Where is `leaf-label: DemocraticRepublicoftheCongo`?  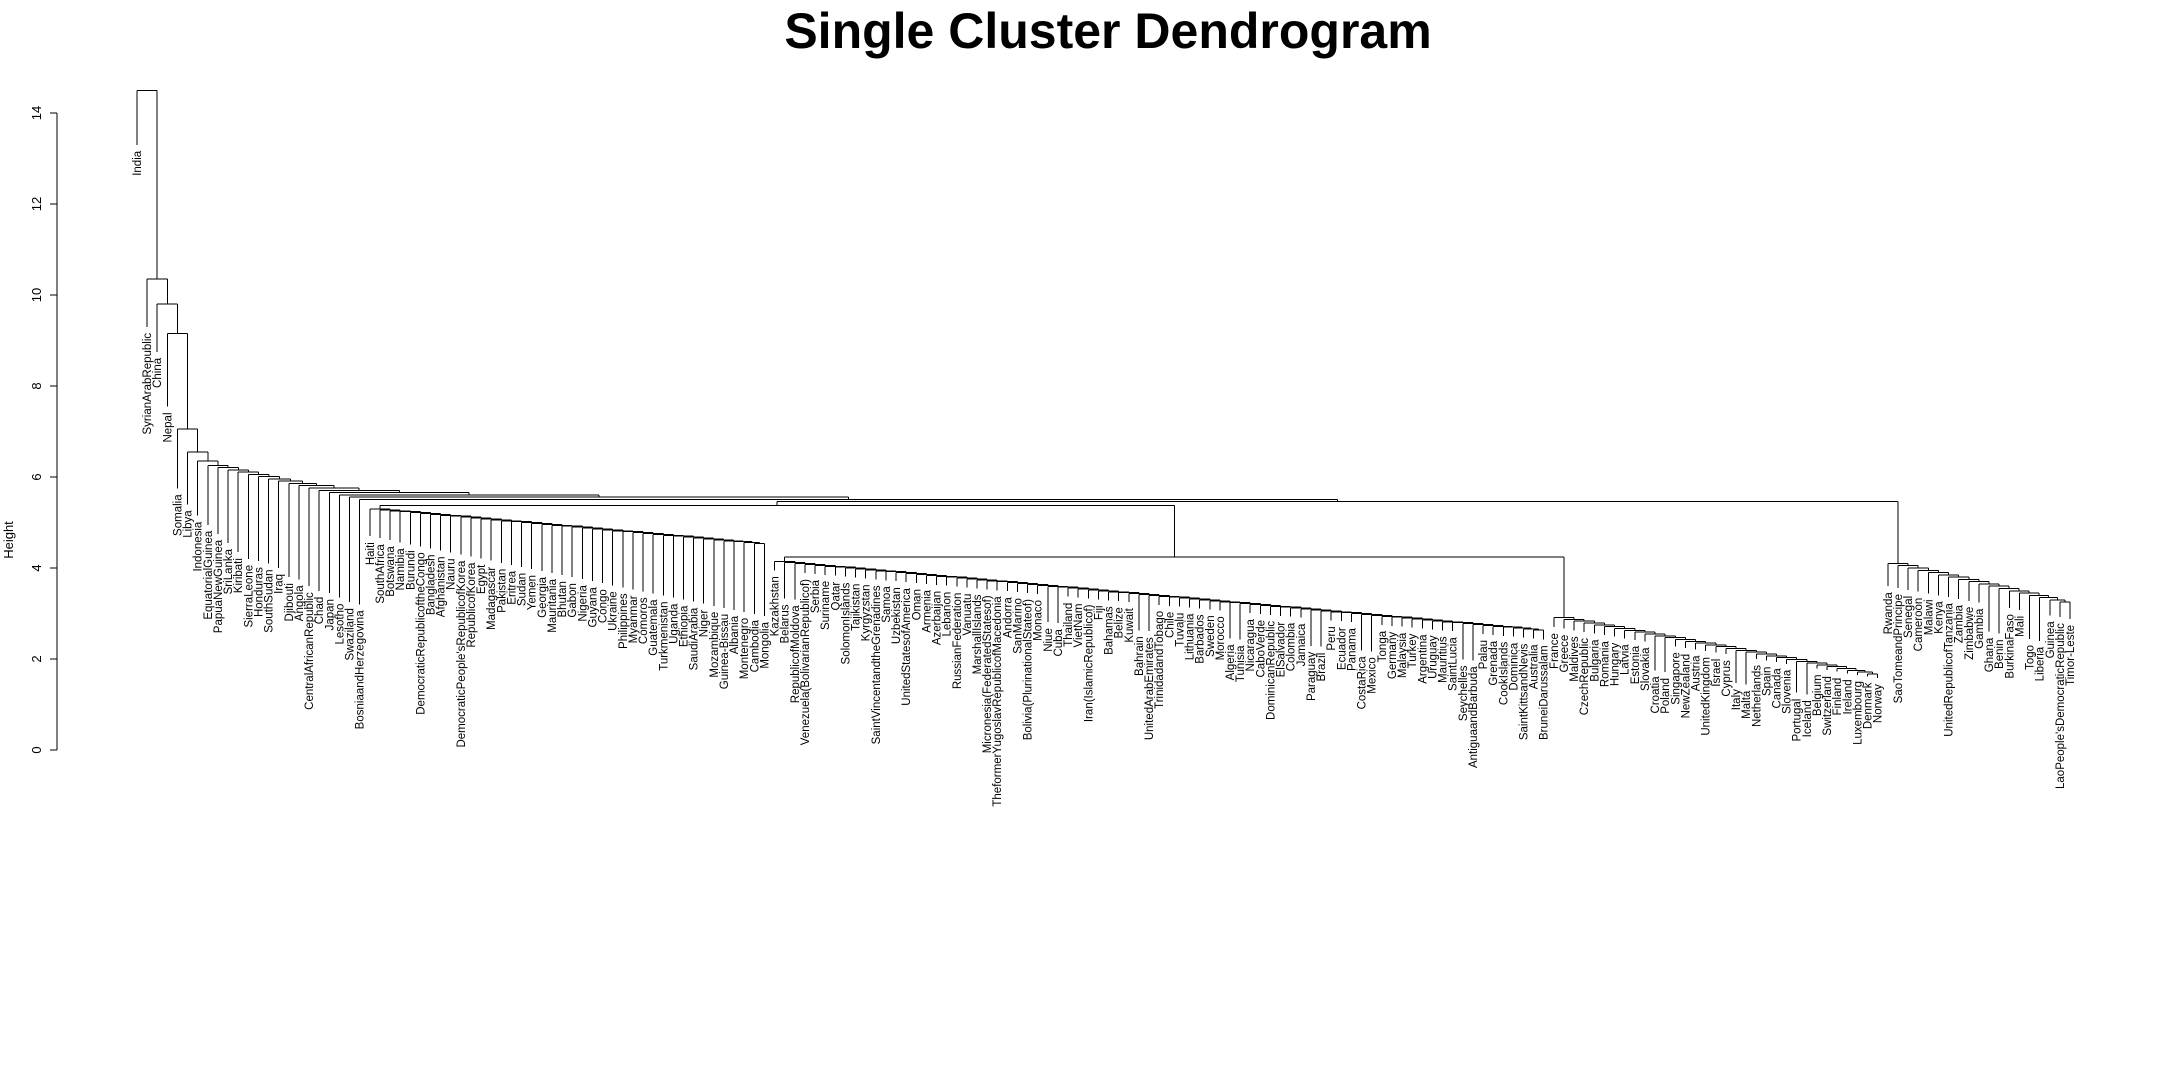 leaf-label: DemocraticRepublicoftheCongo is located at coordinates (421, 633).